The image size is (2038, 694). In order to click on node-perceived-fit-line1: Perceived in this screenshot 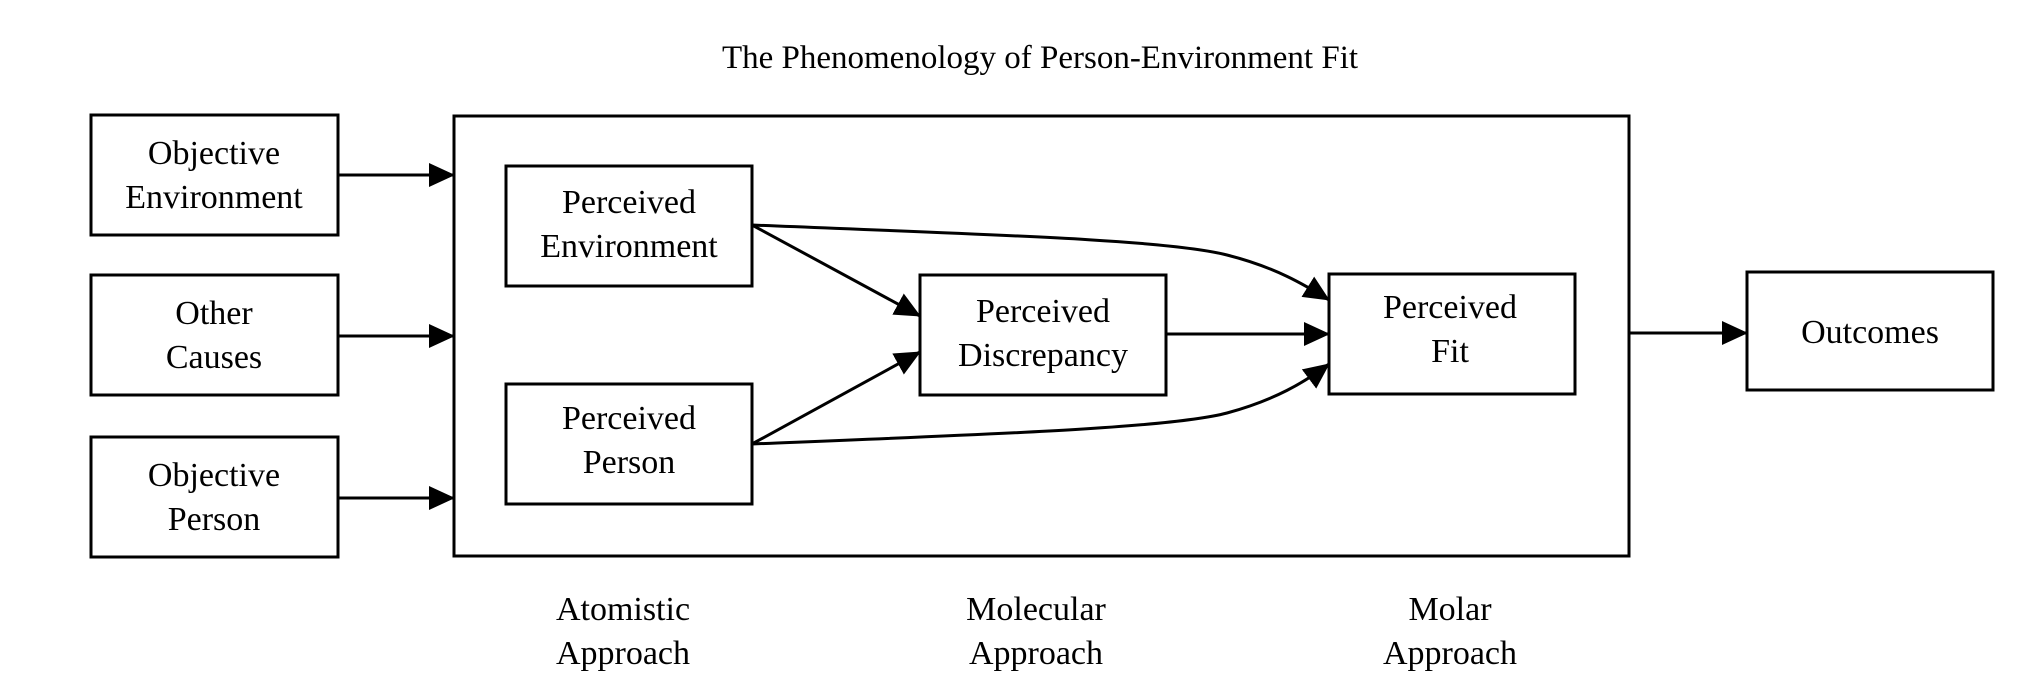, I will do `click(1450, 307)`.